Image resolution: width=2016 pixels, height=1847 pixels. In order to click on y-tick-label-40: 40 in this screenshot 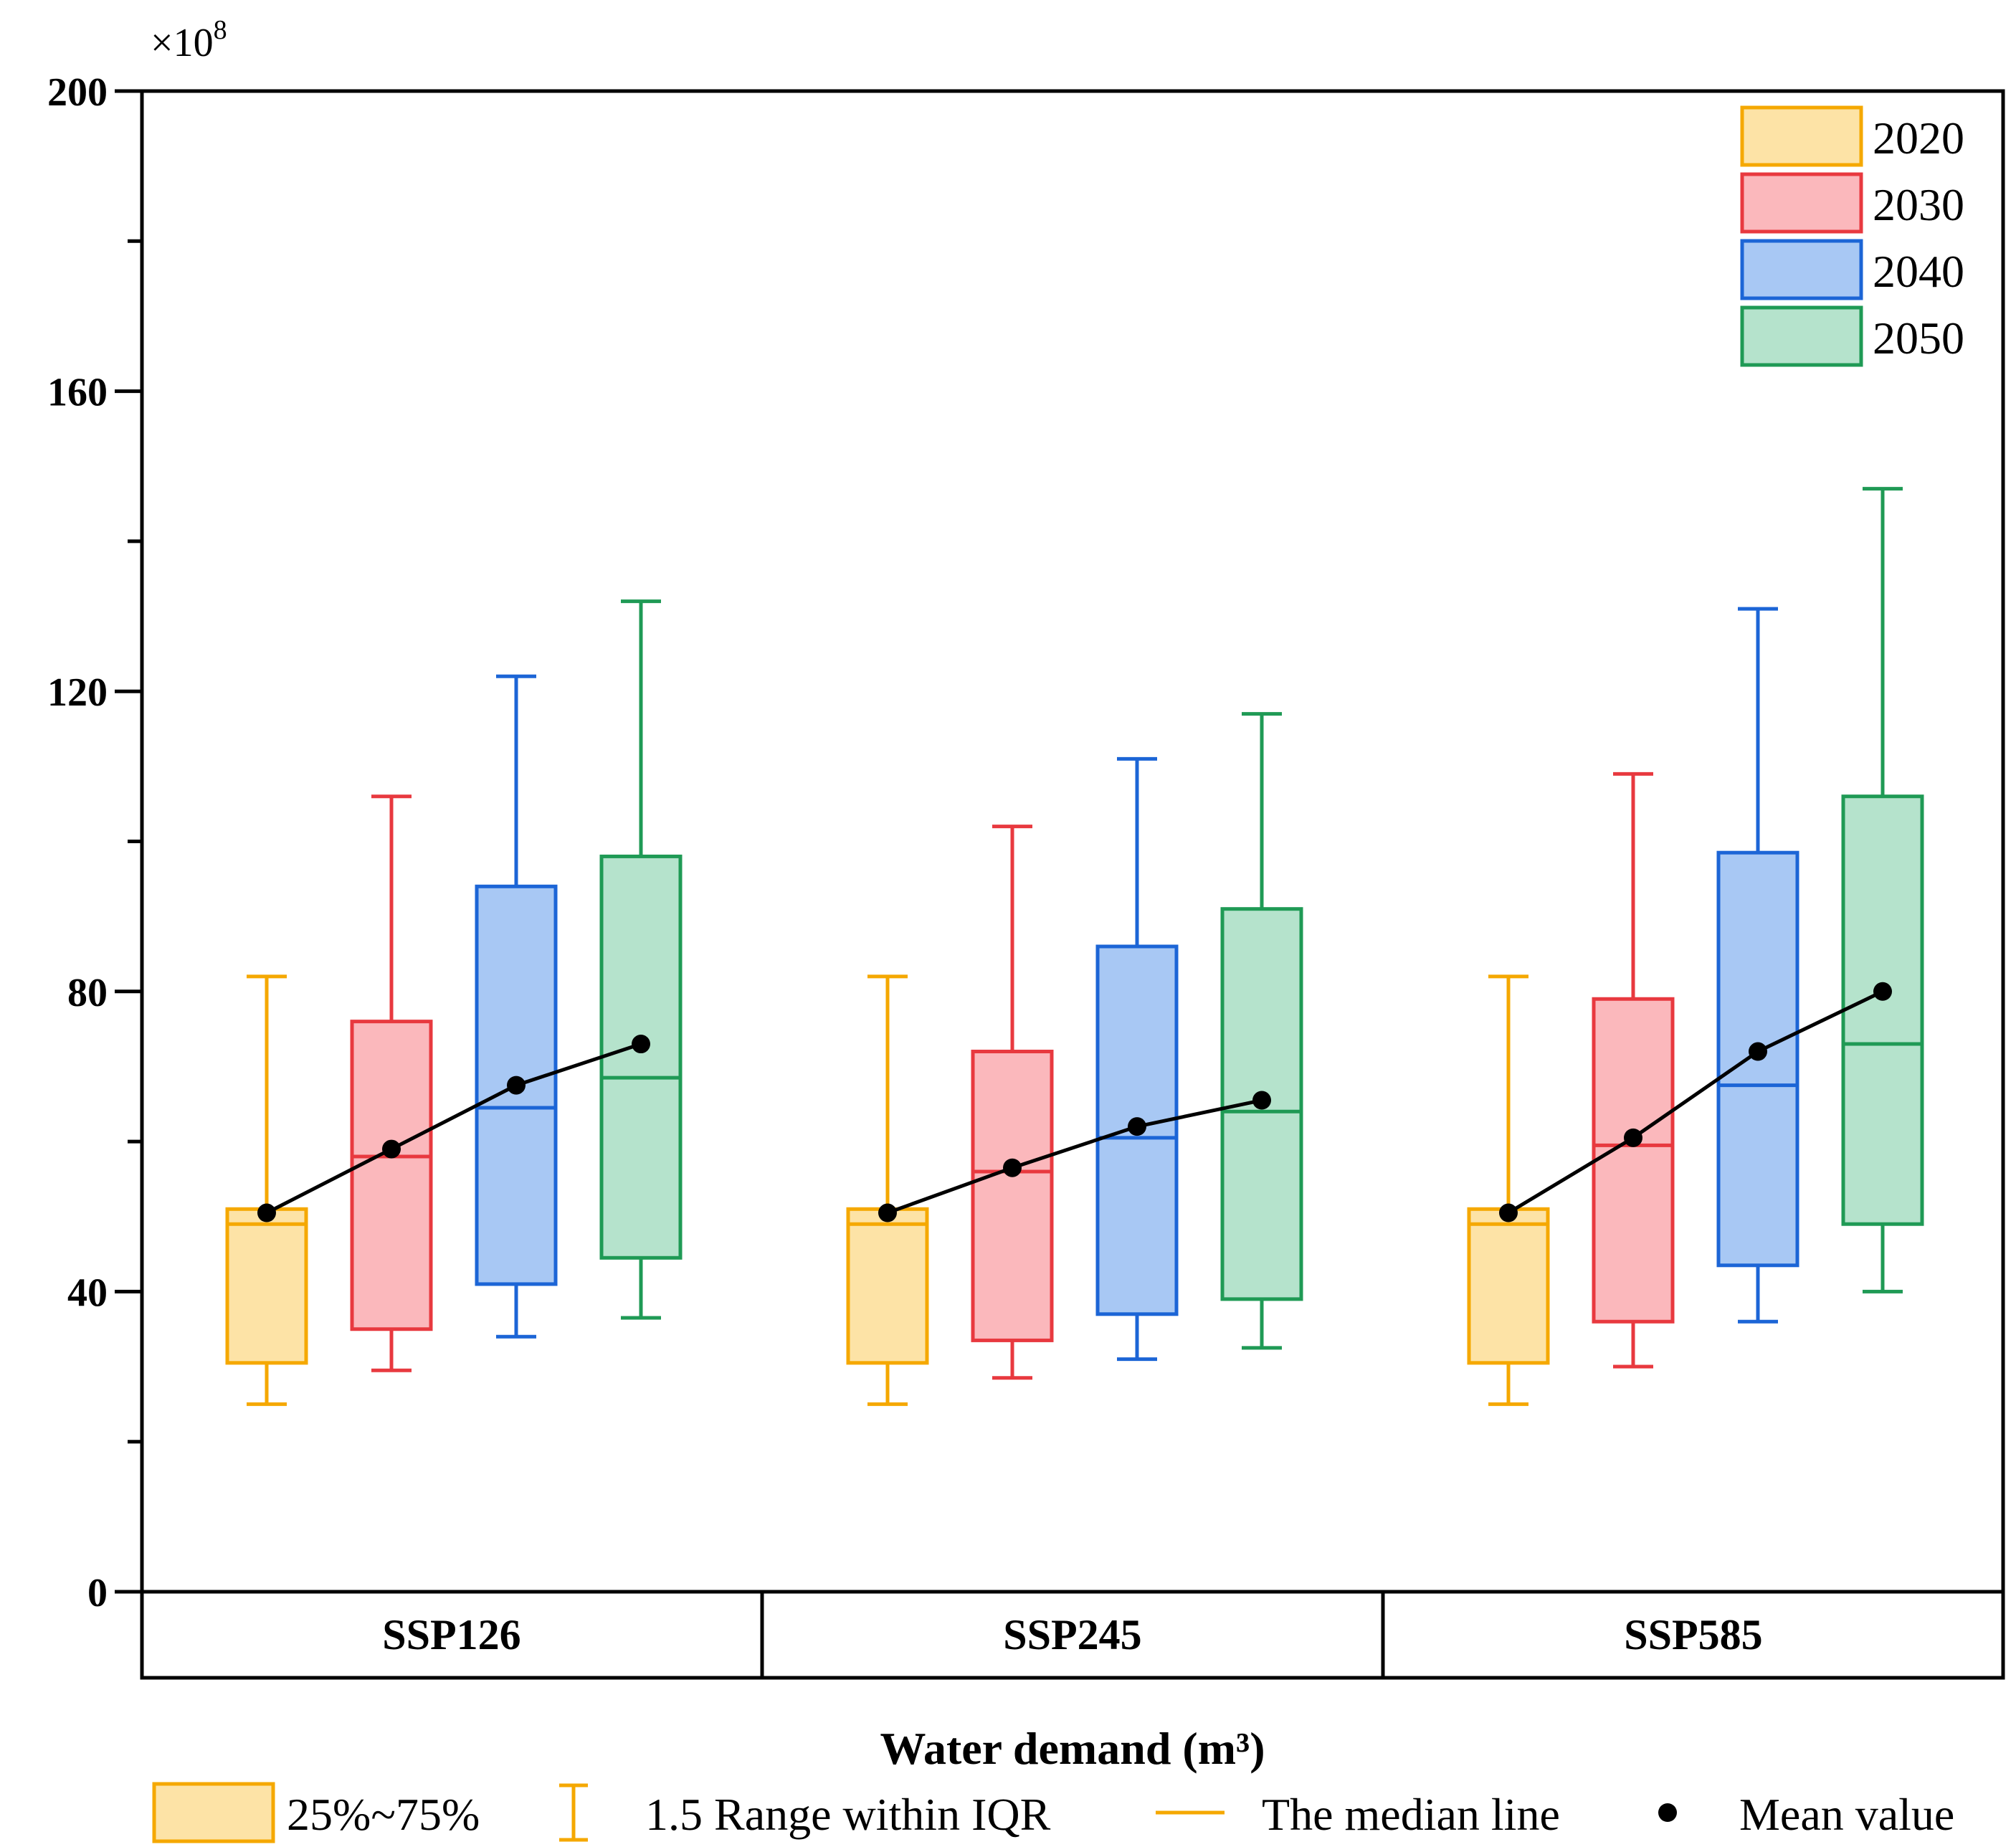, I will do `click(87, 1293)`.